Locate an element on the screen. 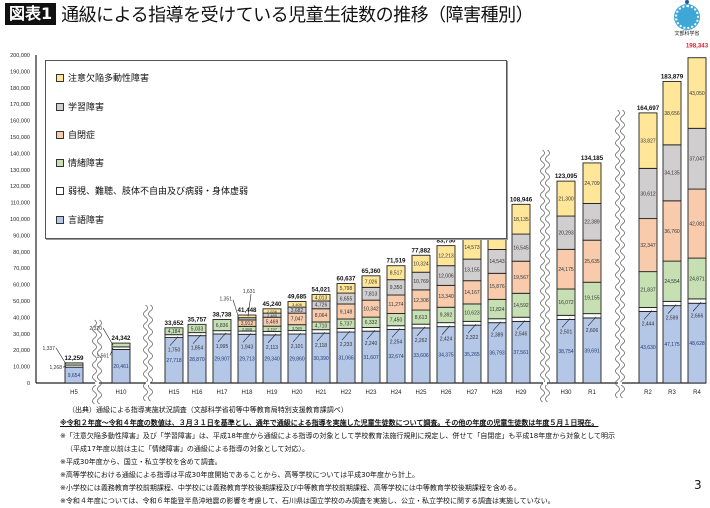 The image size is (710, 508). segment-value-label: 2,898 is located at coordinates (247, 329).